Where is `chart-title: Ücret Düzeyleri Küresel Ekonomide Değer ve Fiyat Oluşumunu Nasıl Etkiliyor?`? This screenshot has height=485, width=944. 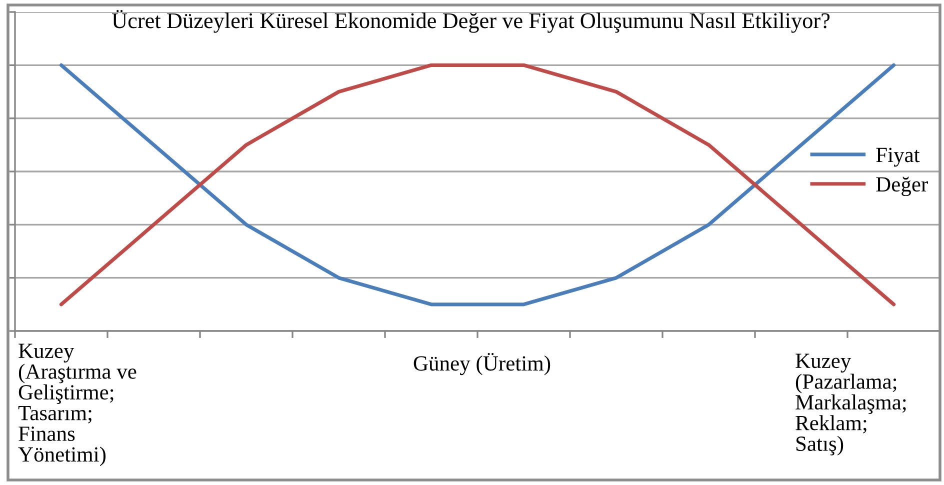 chart-title: Ücret Düzeyleri Küresel Ekonomide Değer ve Fiyat Oluşumunu Nasıl Etkiliyor? is located at coordinates (471, 21).